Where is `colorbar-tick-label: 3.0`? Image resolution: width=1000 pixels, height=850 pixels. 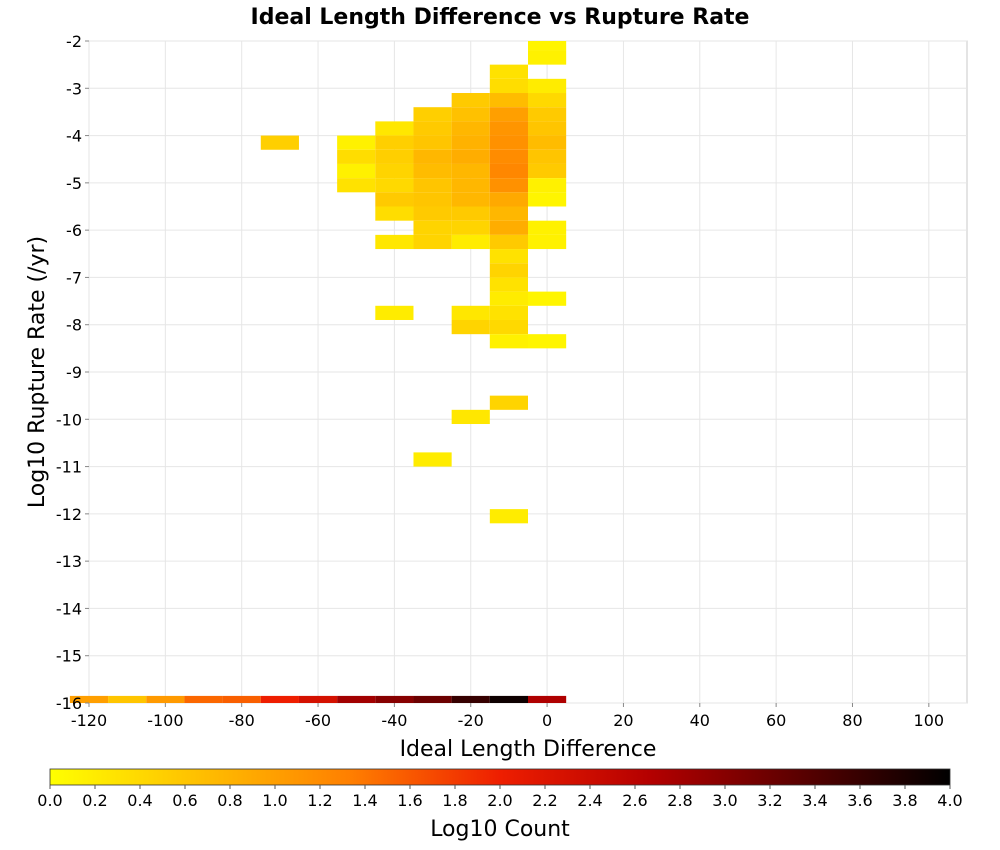 colorbar-tick-label: 3.0 is located at coordinates (724, 800).